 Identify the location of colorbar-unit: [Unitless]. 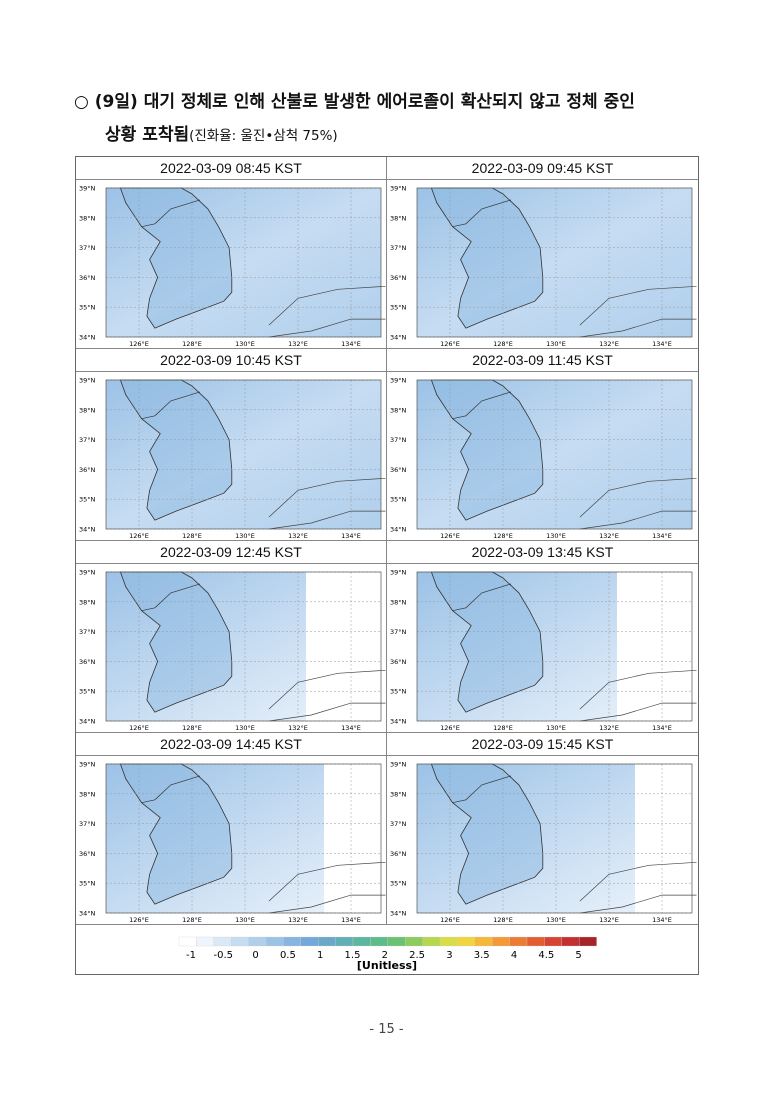
(387, 965).